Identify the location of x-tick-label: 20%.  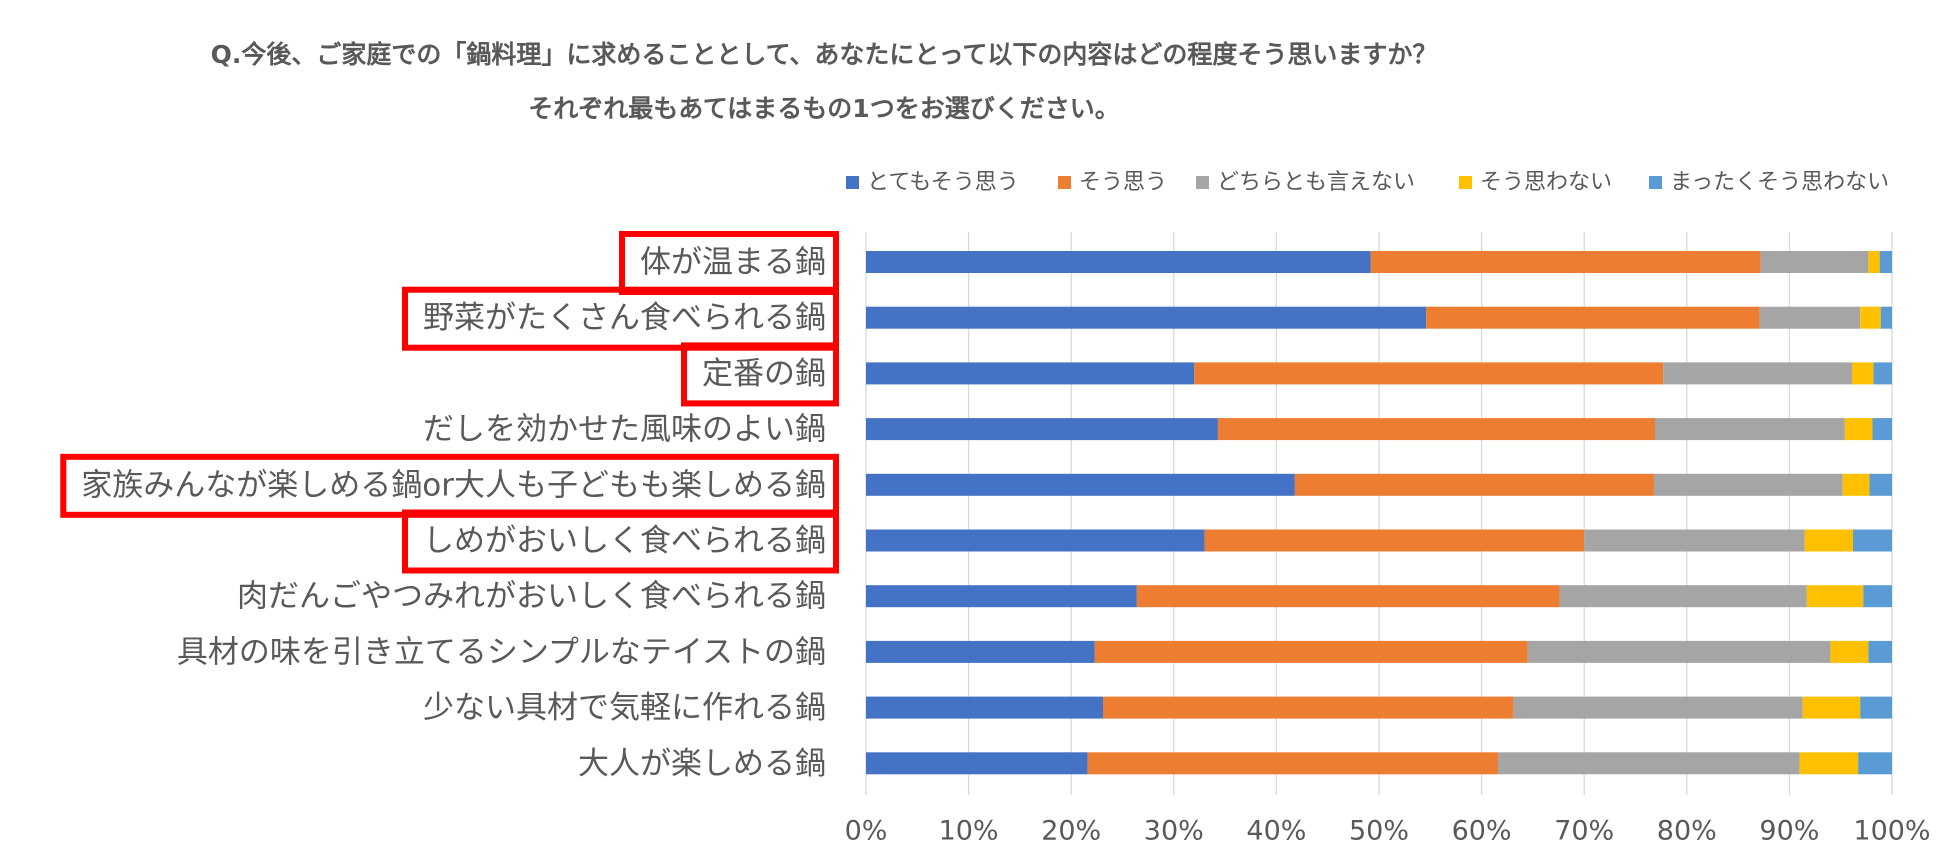
(1071, 831).